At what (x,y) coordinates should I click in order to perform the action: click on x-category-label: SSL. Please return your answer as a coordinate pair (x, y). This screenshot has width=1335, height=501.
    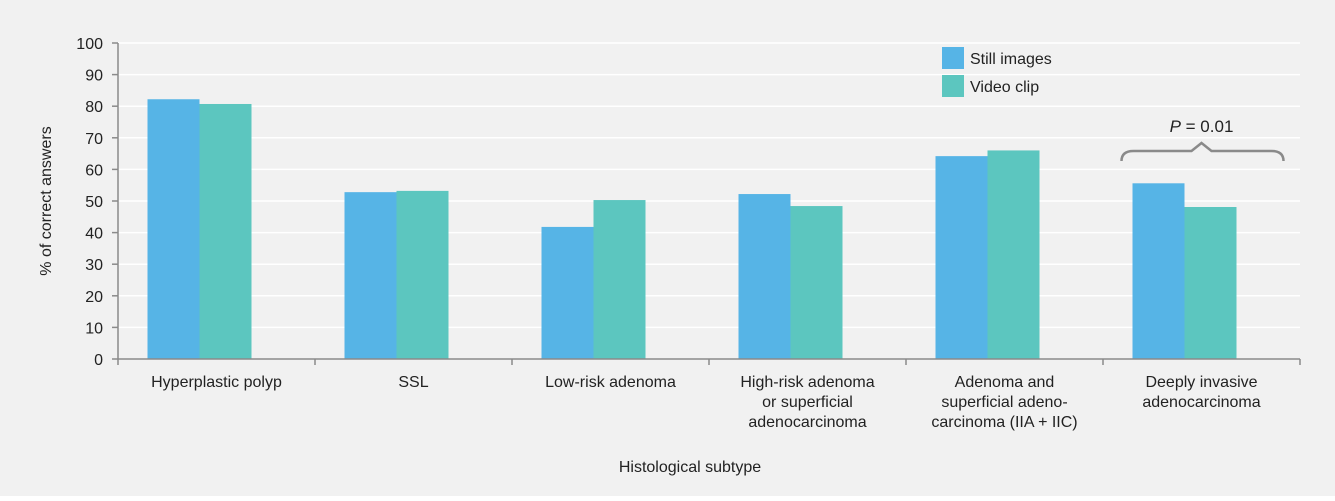
    Looking at the image, I should click on (413, 382).